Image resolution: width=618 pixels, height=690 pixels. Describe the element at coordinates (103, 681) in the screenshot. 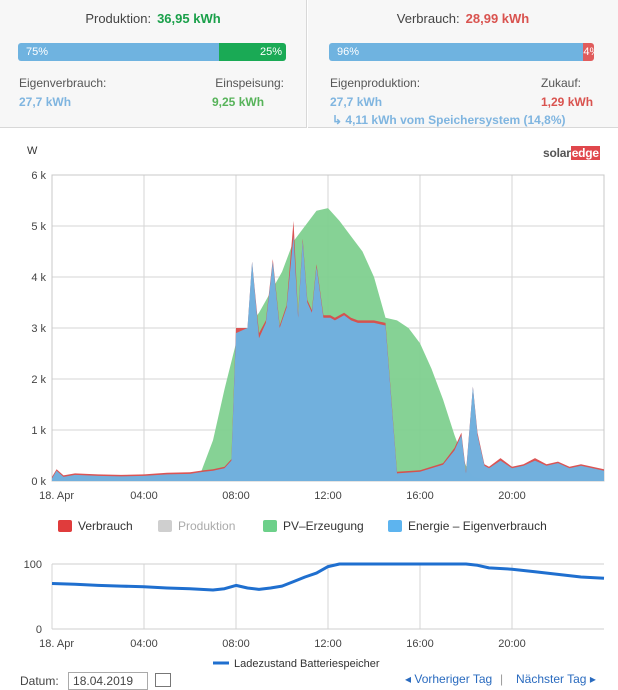

I see `date-input-value: 18.04.2019` at that location.